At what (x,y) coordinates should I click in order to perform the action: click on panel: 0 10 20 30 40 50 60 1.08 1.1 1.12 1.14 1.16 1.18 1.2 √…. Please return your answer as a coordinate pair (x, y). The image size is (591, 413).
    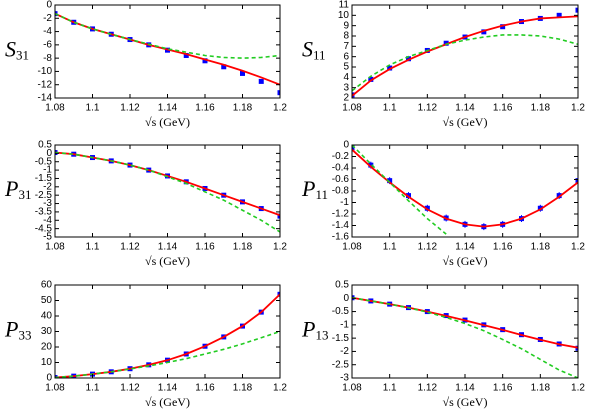
    Looking at the image, I should click on (145, 344).